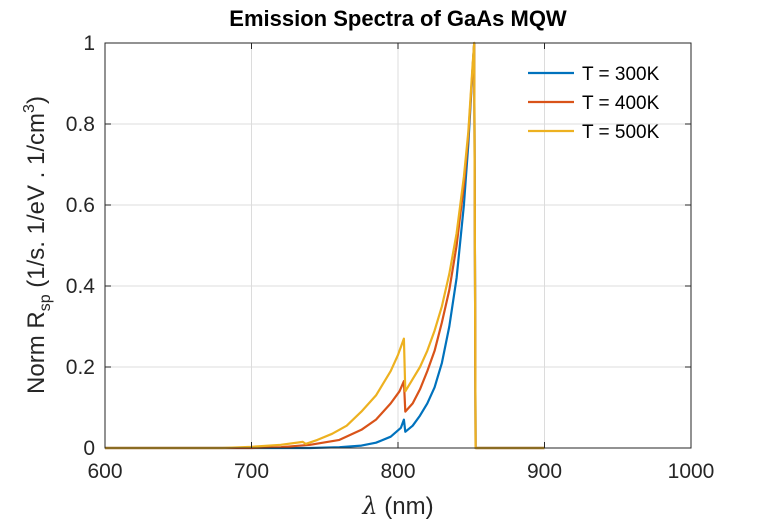 Image resolution: width=764 pixels, height=525 pixels. What do you see at coordinates (80, 124) in the screenshot?
I see `y-tick-label: 0.8` at bounding box center [80, 124].